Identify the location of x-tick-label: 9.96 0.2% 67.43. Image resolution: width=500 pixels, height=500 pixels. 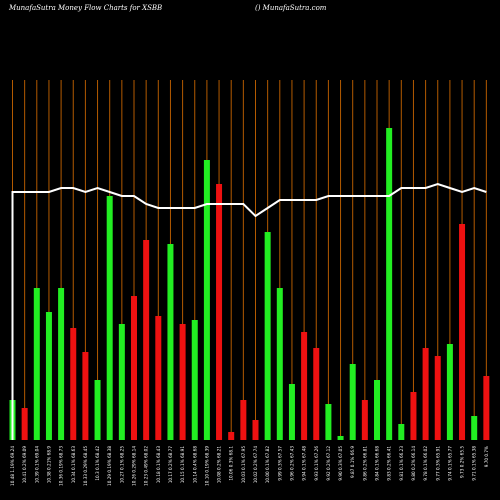
(291, 463).